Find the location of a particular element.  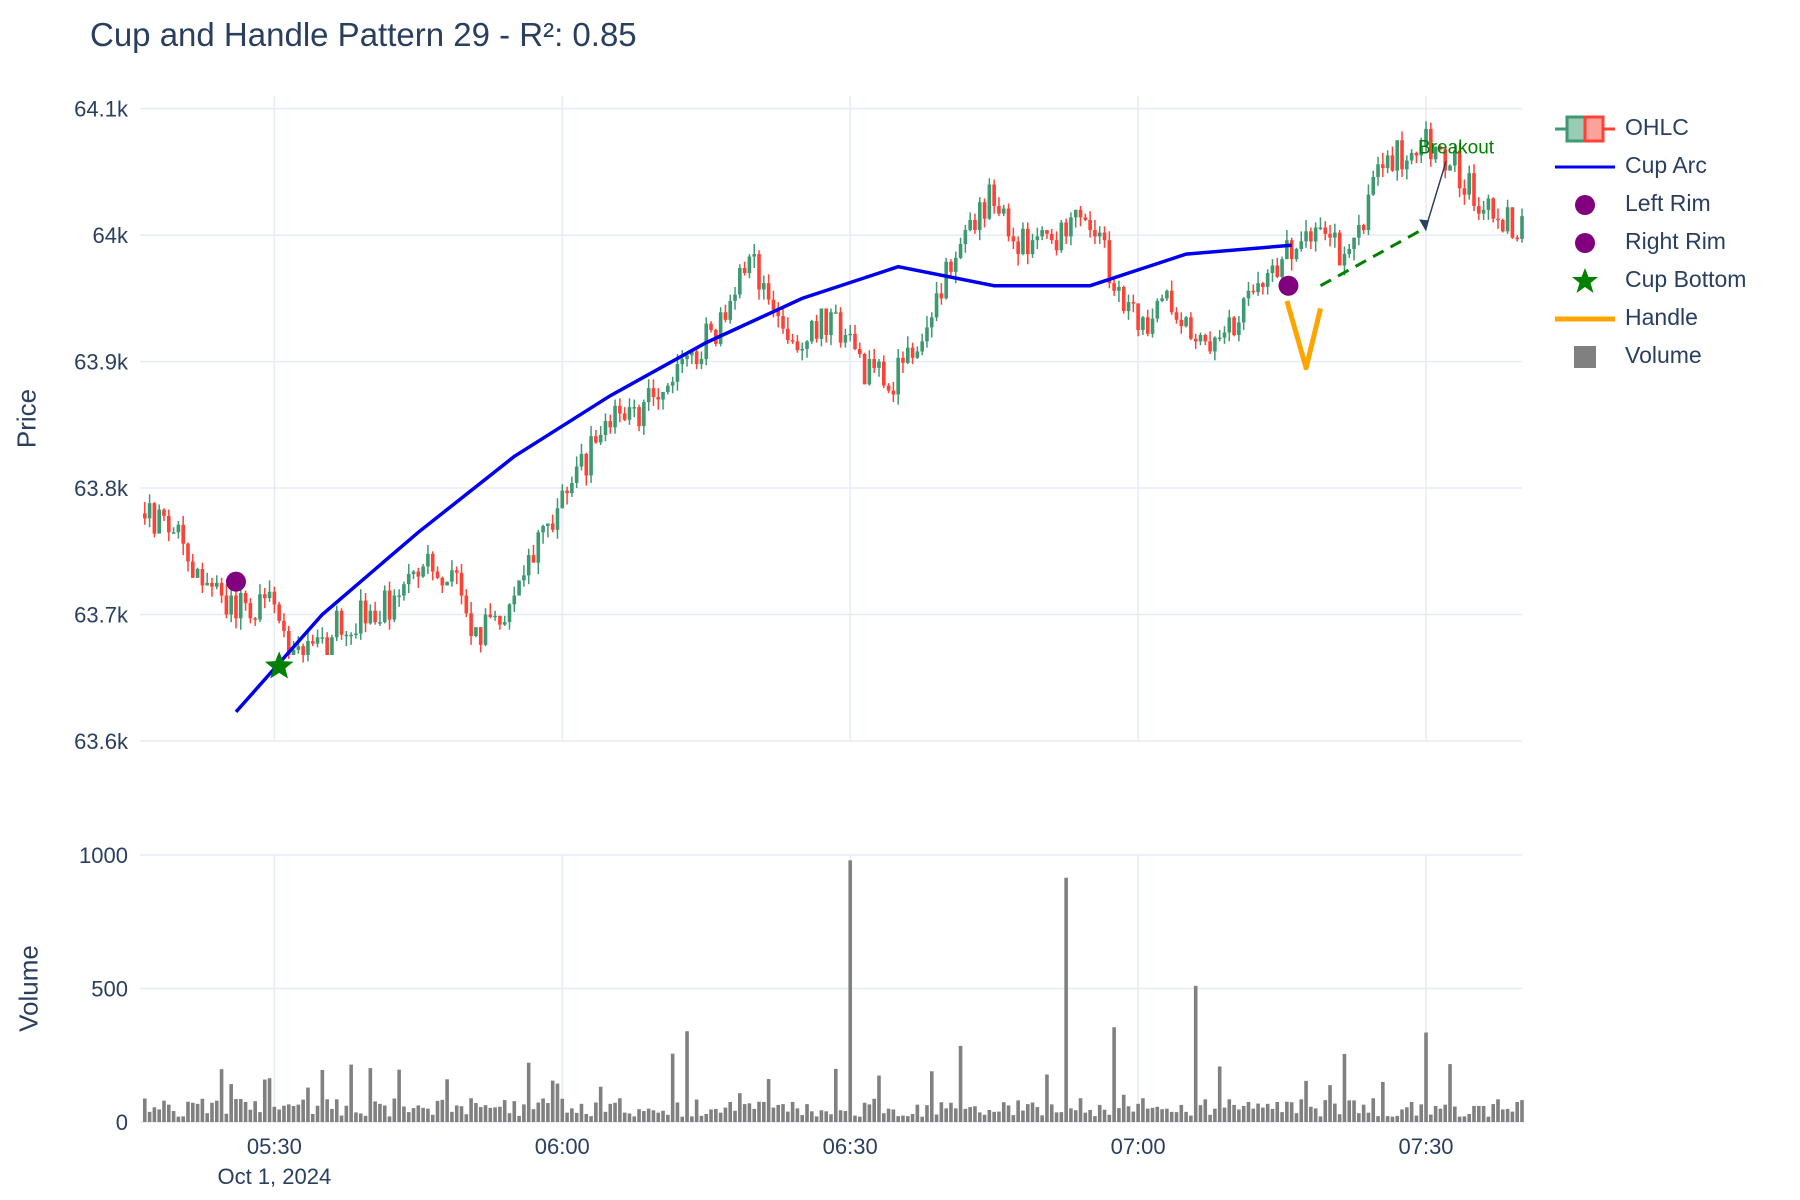

legend-item-right-rim: Right Rim is located at coordinates (1675, 243).